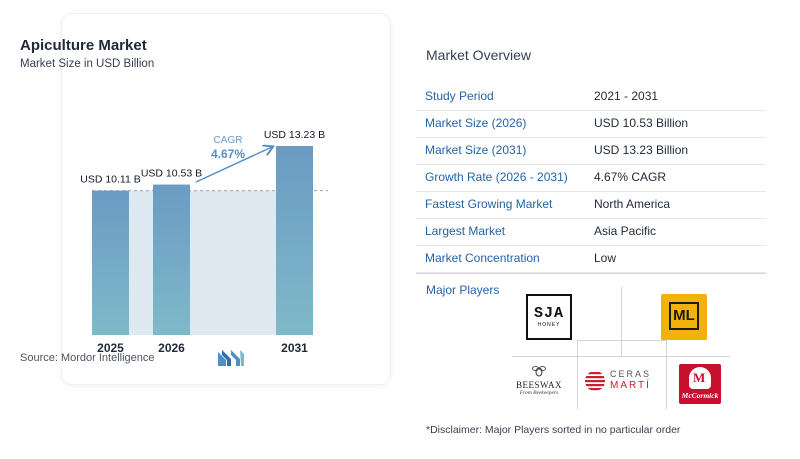 This screenshot has height=459, width=800. Describe the element at coordinates (87, 64) in the screenshot. I see `chart-subtitle: Market Size in USD Billion` at that location.